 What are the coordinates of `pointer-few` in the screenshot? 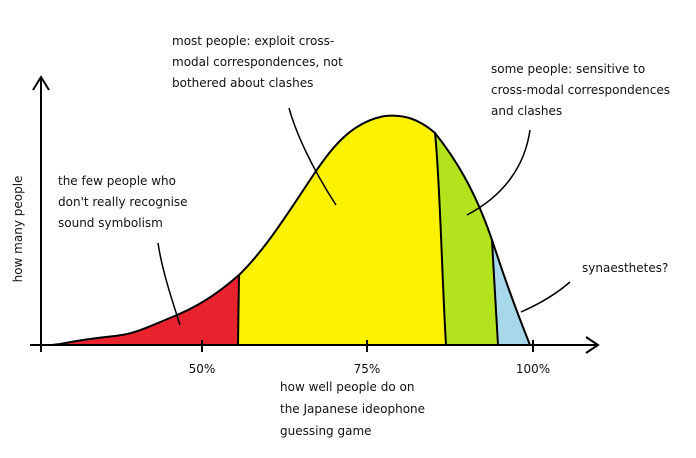 It's located at (169, 284).